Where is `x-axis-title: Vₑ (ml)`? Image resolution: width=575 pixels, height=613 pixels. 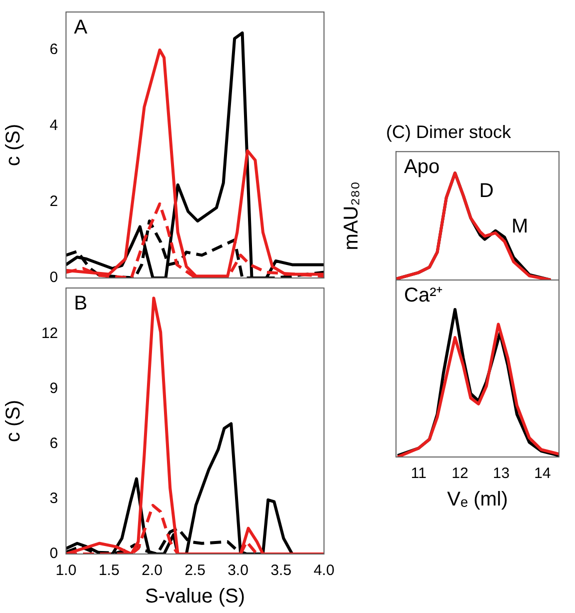 x-axis-title: Vₑ (ml) is located at coordinates (477, 499).